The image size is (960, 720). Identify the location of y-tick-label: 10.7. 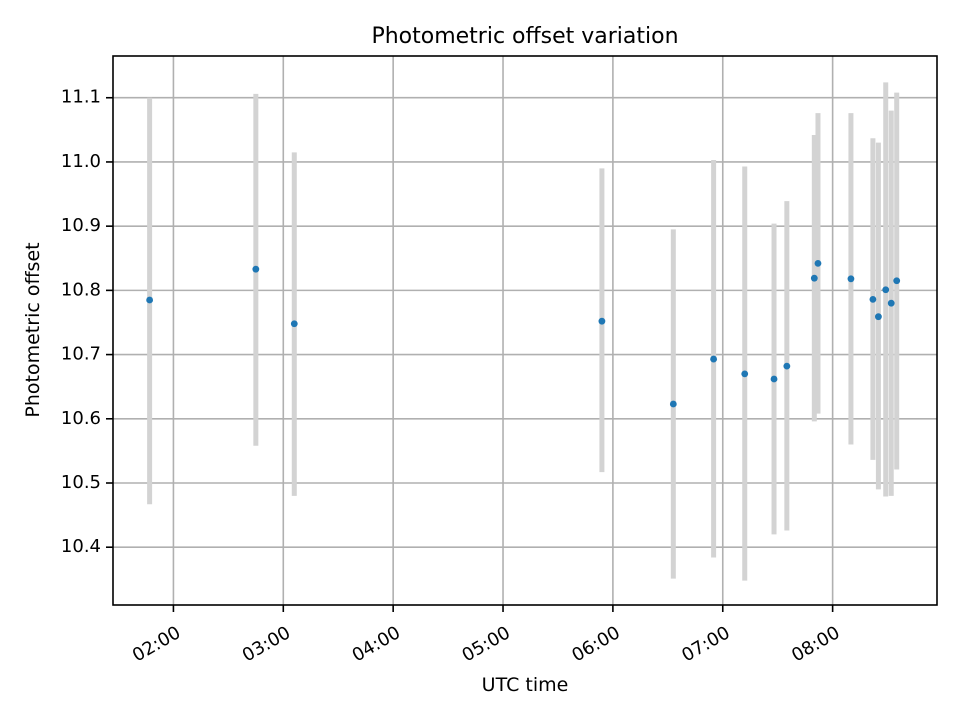
(81, 354).